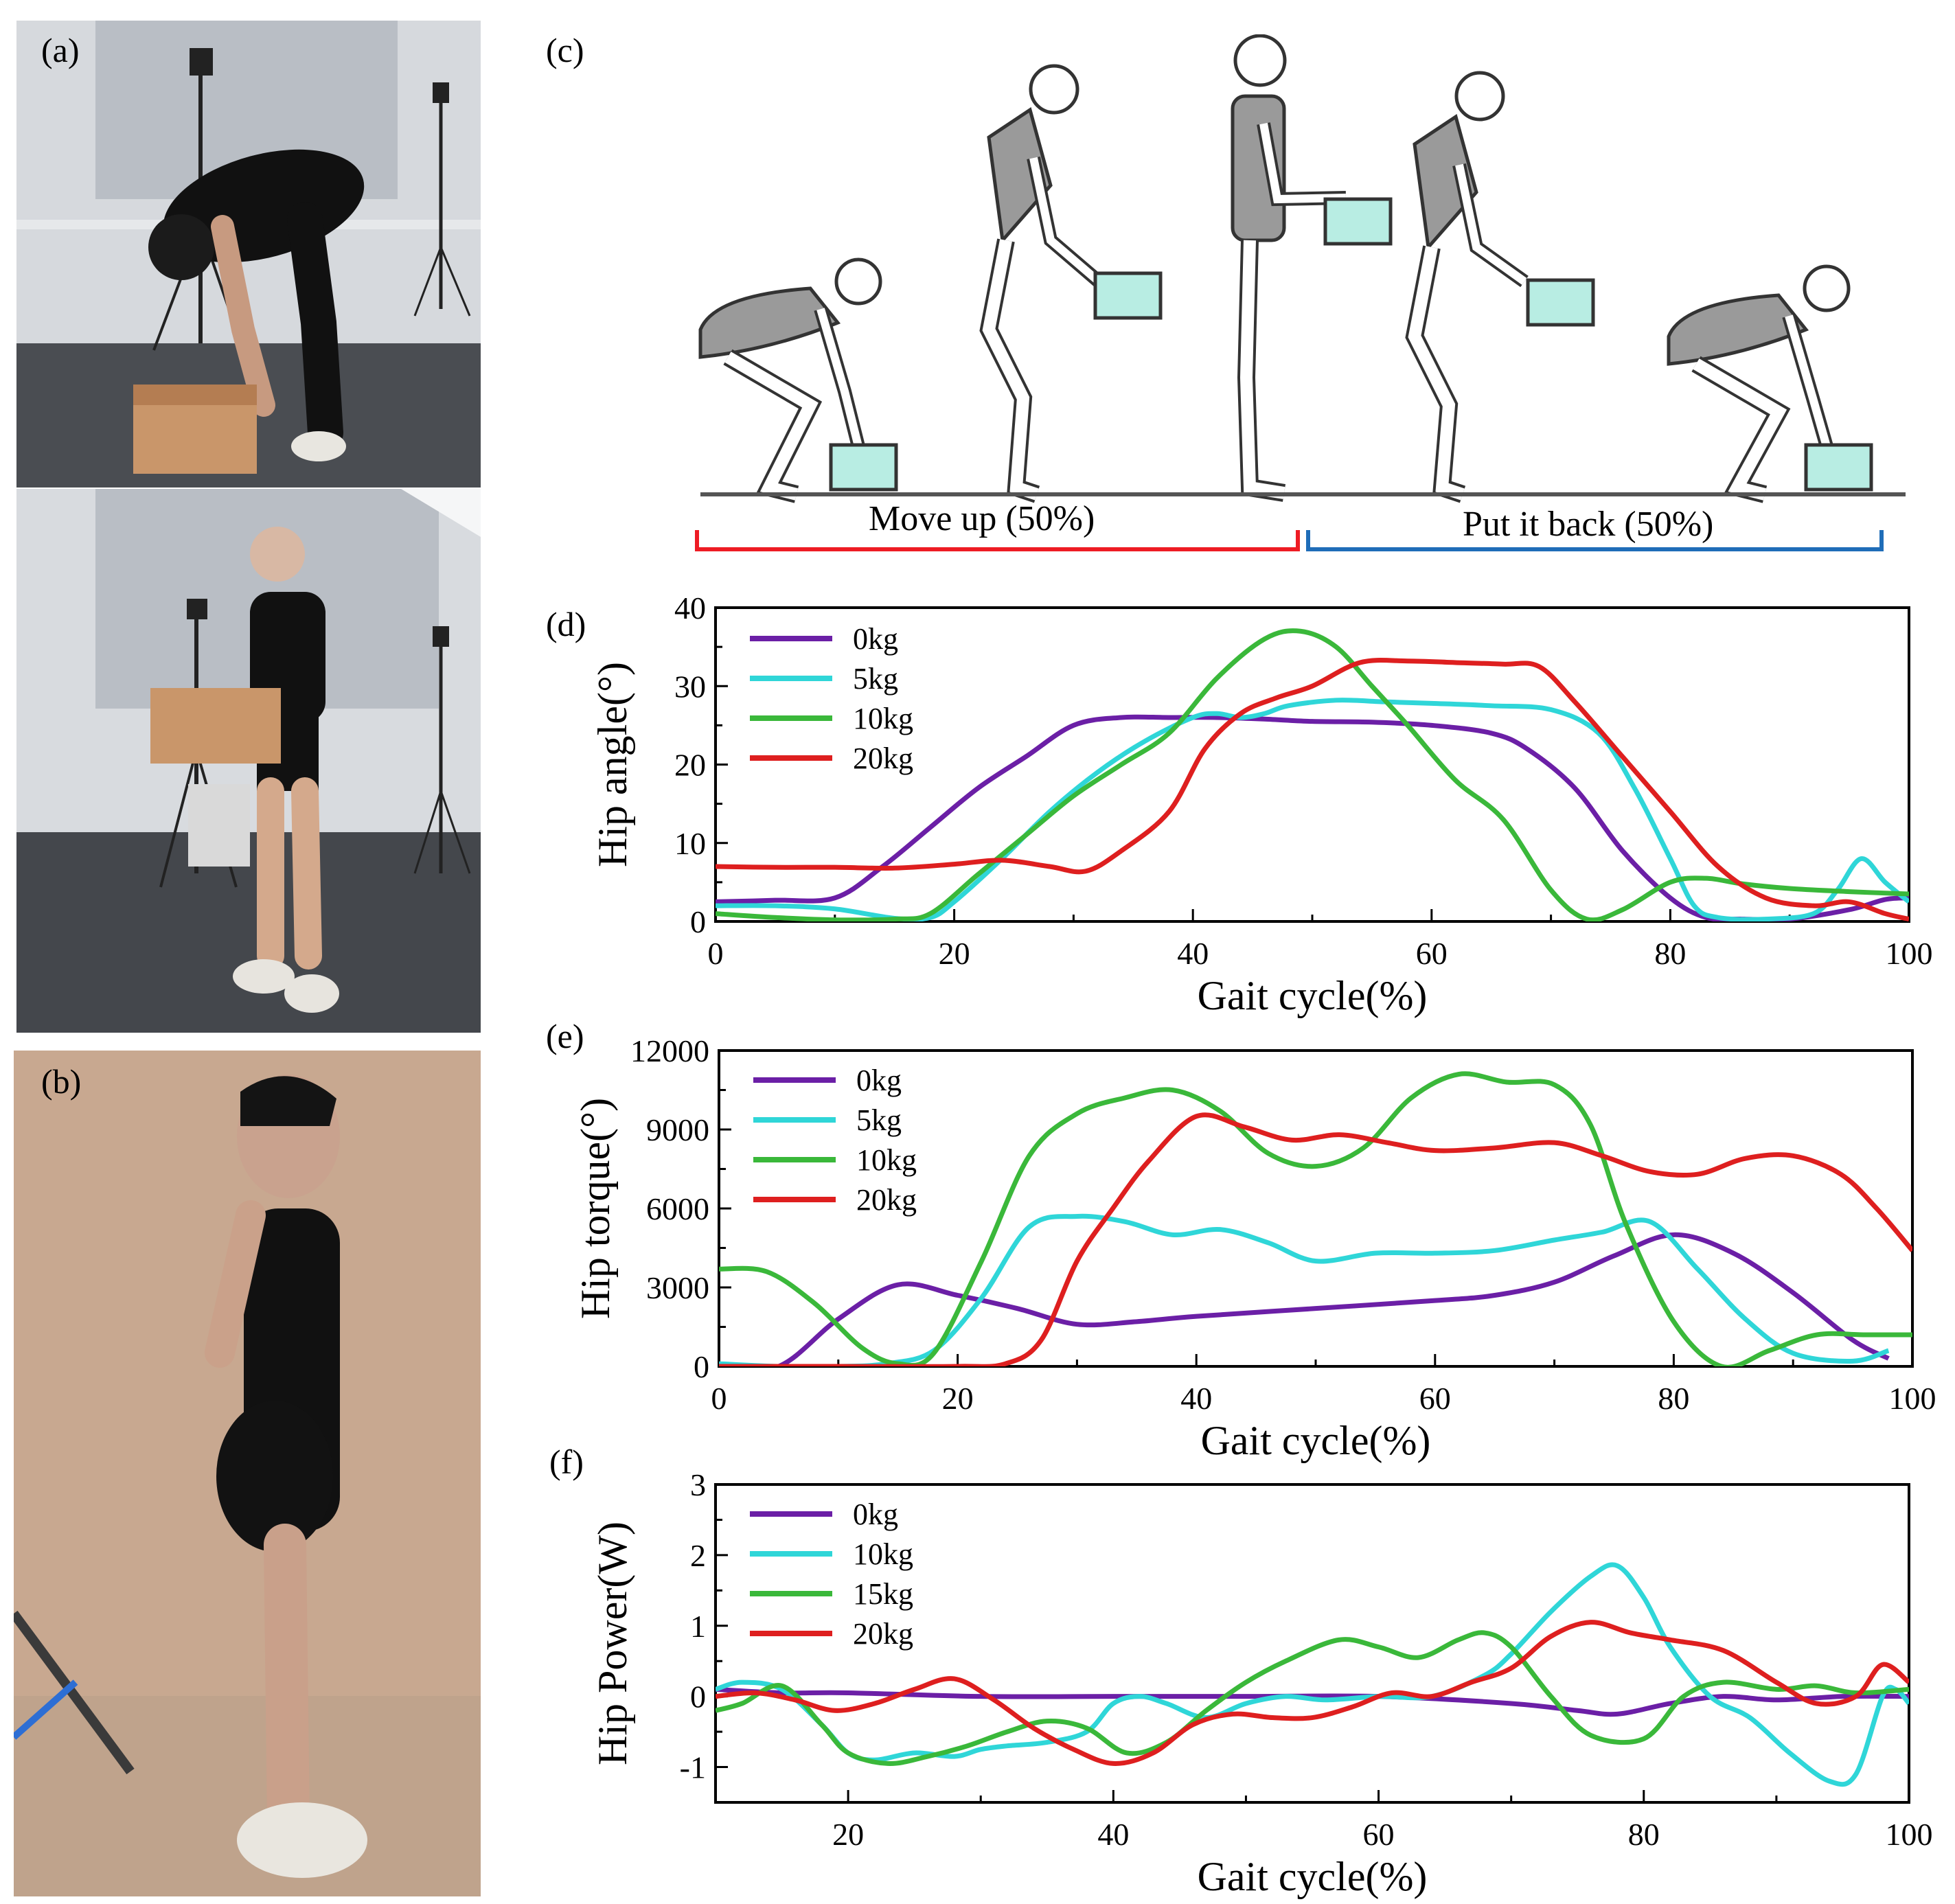 This screenshot has width=1955, height=1904. I want to click on panel-label-f: (f), so click(566, 1462).